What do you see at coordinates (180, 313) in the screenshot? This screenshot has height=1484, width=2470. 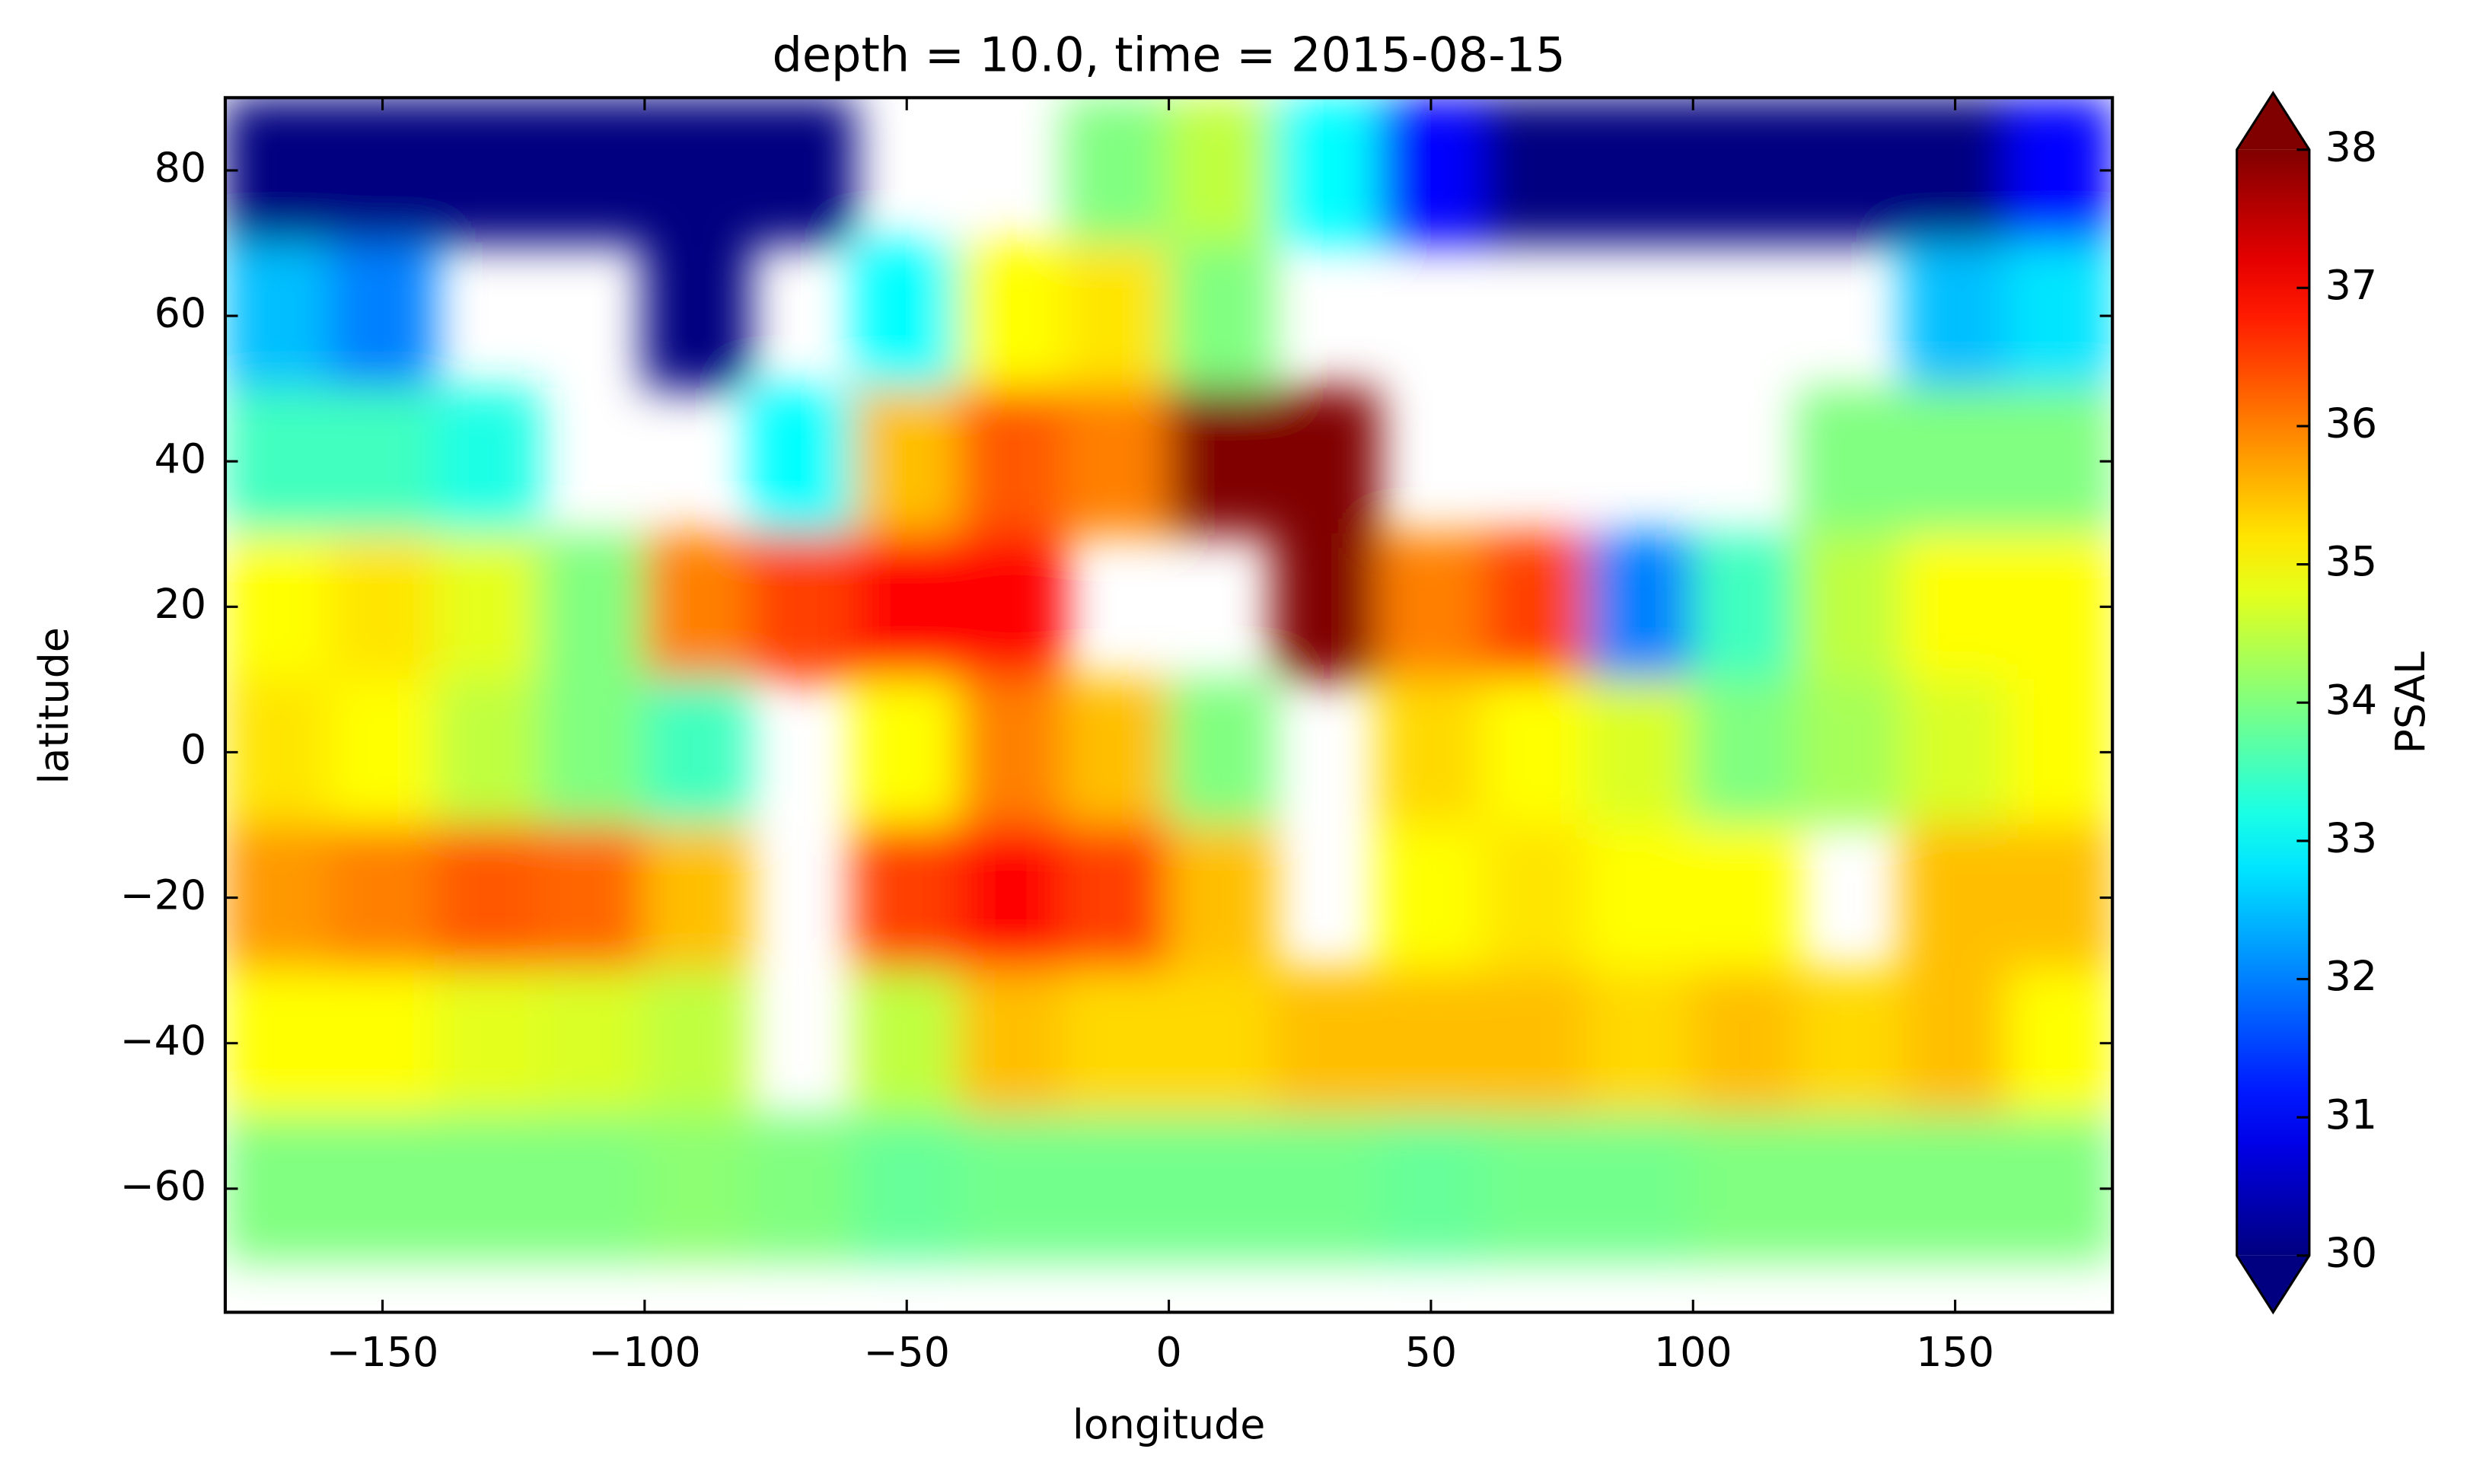 I see `y-tick-label: 60` at bounding box center [180, 313].